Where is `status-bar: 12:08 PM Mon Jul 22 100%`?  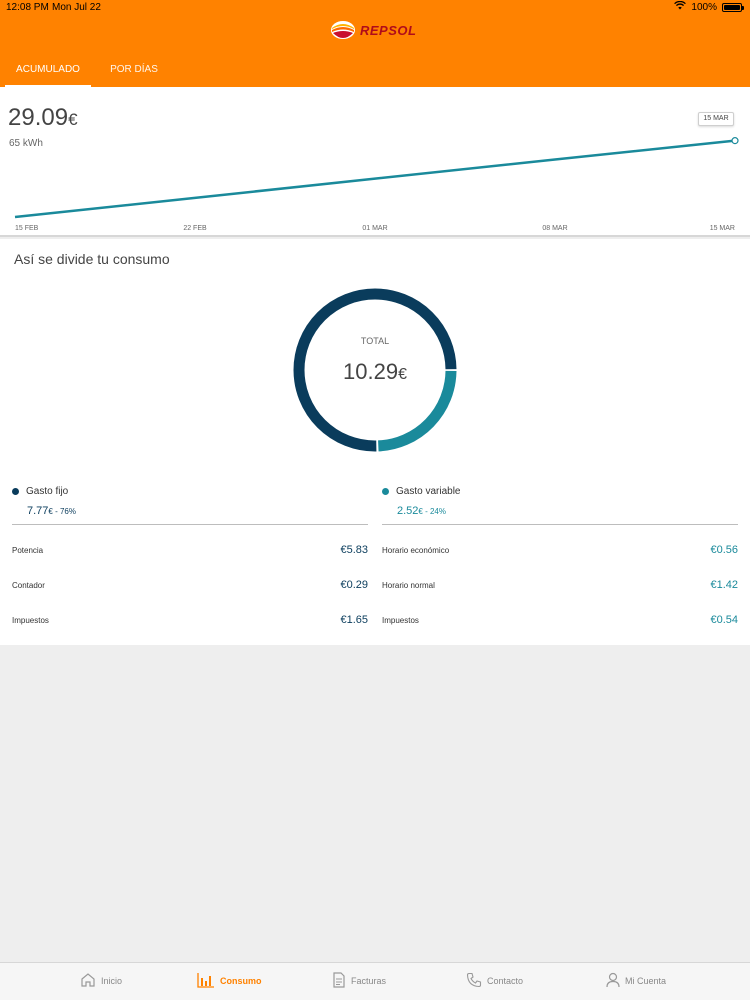
status-bar: 12:08 PM Mon Jul 22 100% is located at coordinates (375, 8).